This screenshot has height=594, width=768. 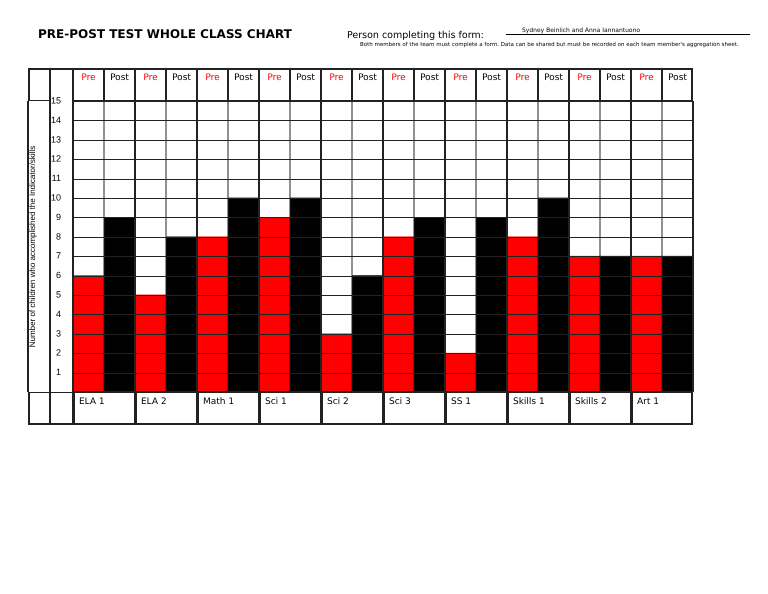 What do you see at coordinates (600, 408) in the screenshot?
I see `x-tick-label: Skills 2` at bounding box center [600, 408].